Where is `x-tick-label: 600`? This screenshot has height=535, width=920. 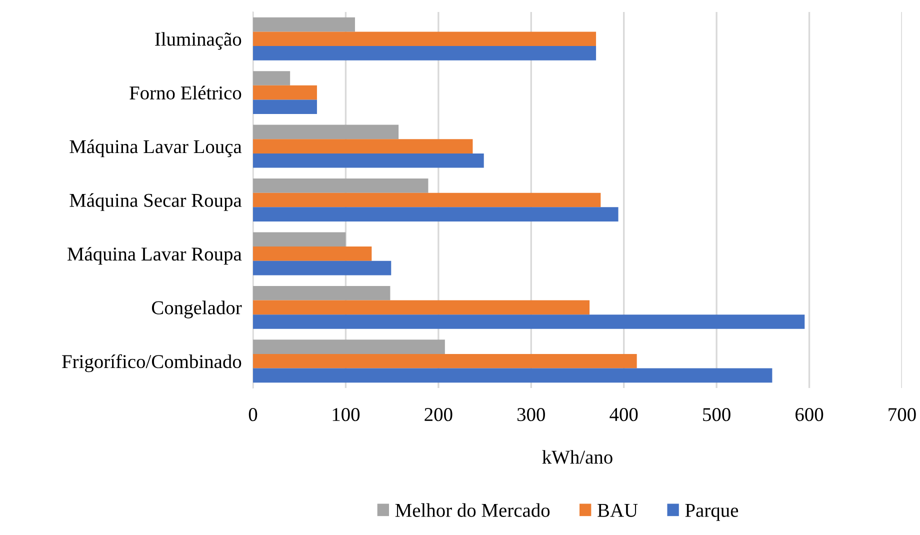
x-tick-label: 600 is located at coordinates (810, 415).